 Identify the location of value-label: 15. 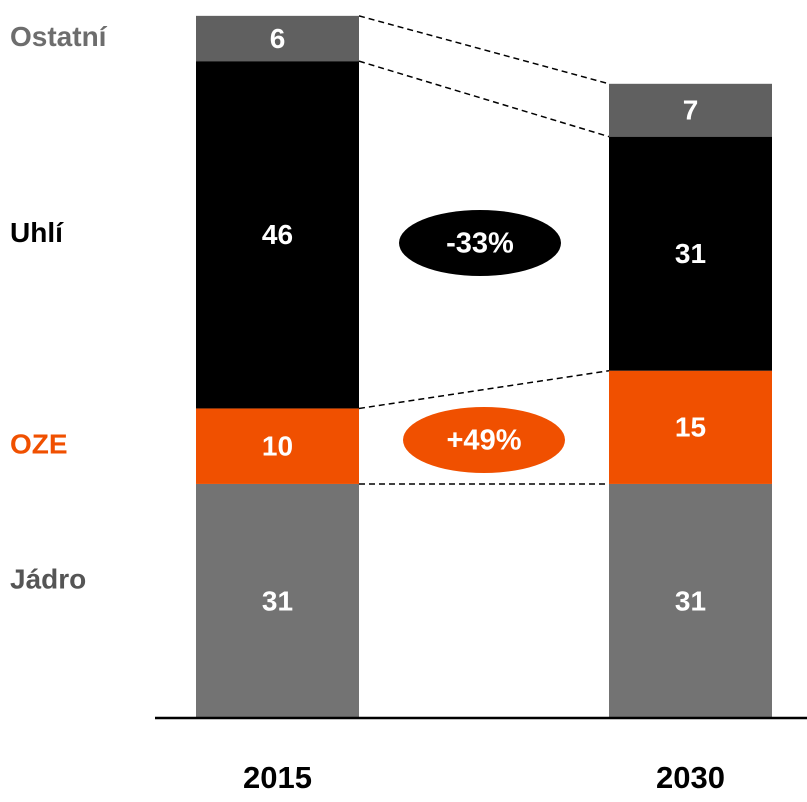
(690, 427).